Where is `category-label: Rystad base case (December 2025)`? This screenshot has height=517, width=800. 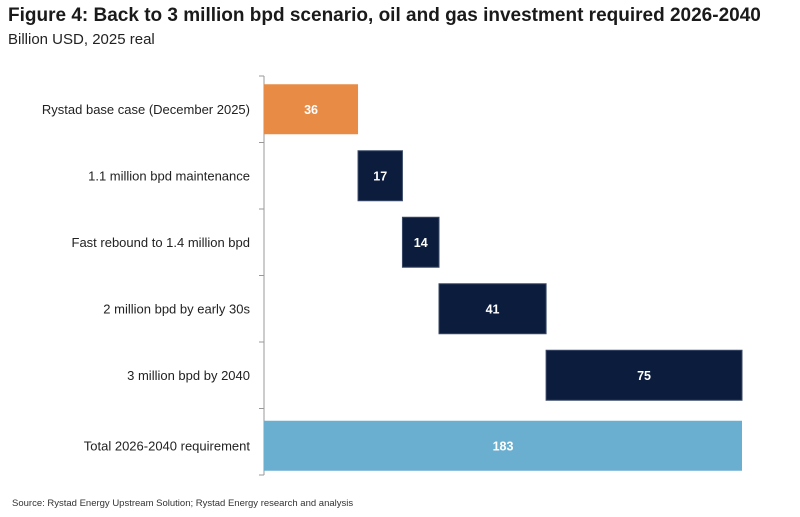 category-label: Rystad base case (December 2025) is located at coordinates (146, 109).